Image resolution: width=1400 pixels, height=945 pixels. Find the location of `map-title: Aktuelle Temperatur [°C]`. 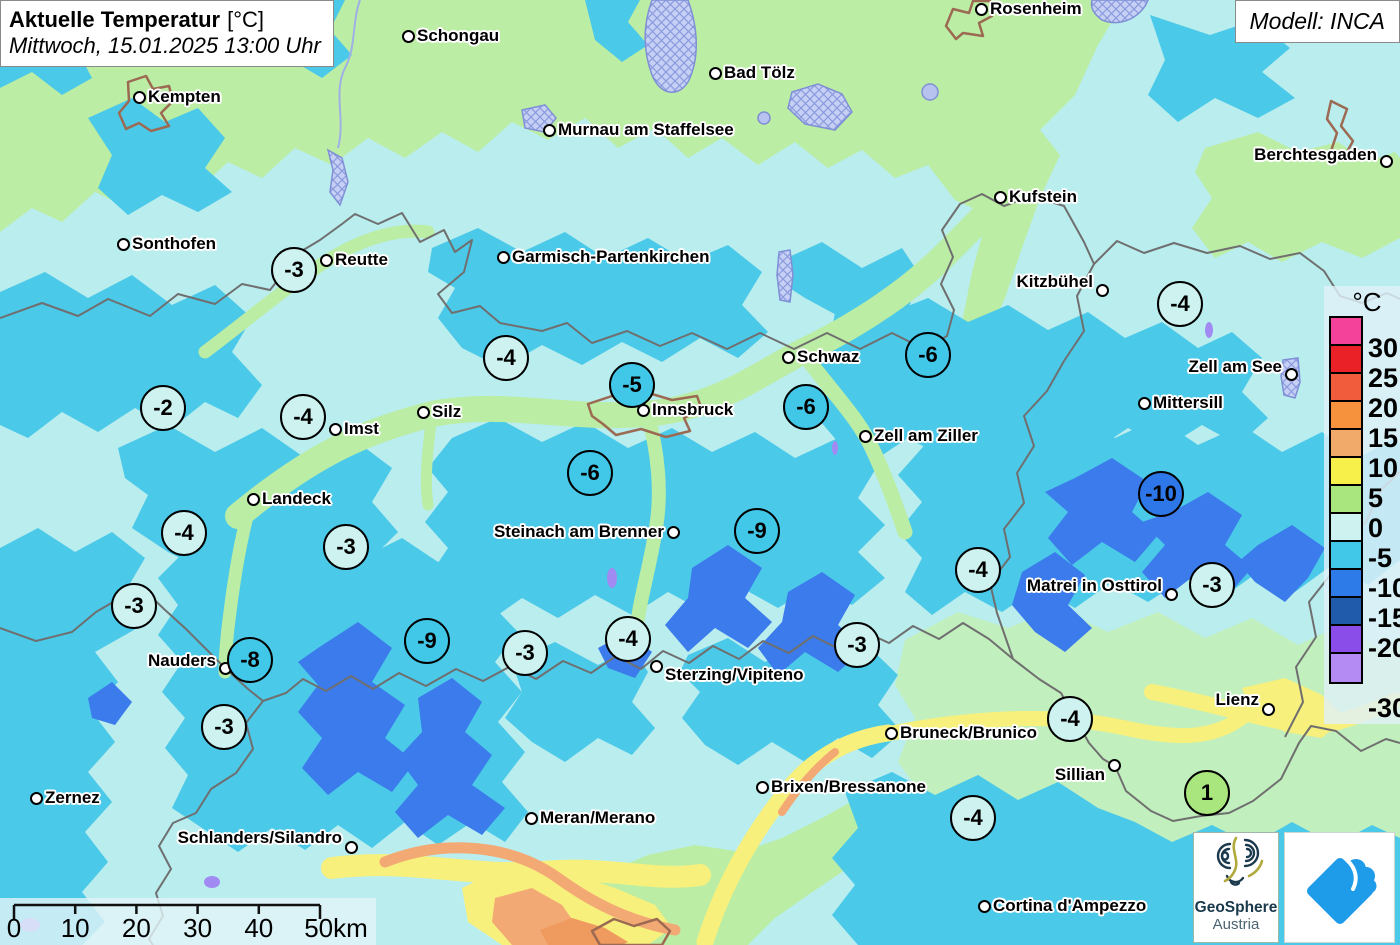

map-title: Aktuelle Temperatur [°C] is located at coordinates (165, 19).